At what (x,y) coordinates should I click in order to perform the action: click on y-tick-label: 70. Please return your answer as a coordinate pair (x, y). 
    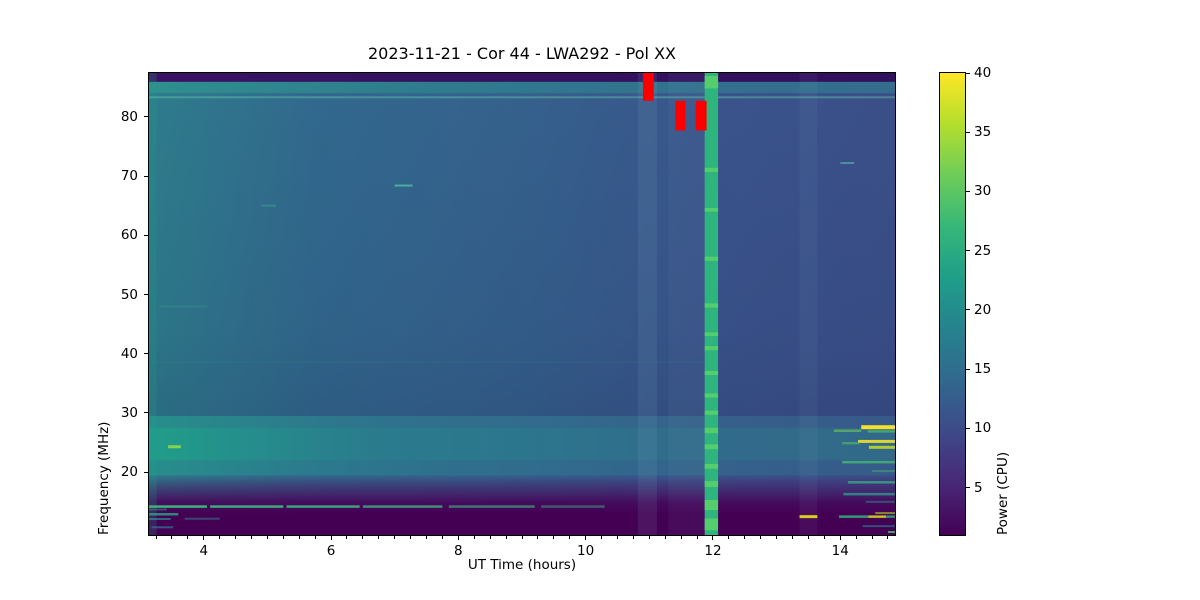
    Looking at the image, I should click on (129, 176).